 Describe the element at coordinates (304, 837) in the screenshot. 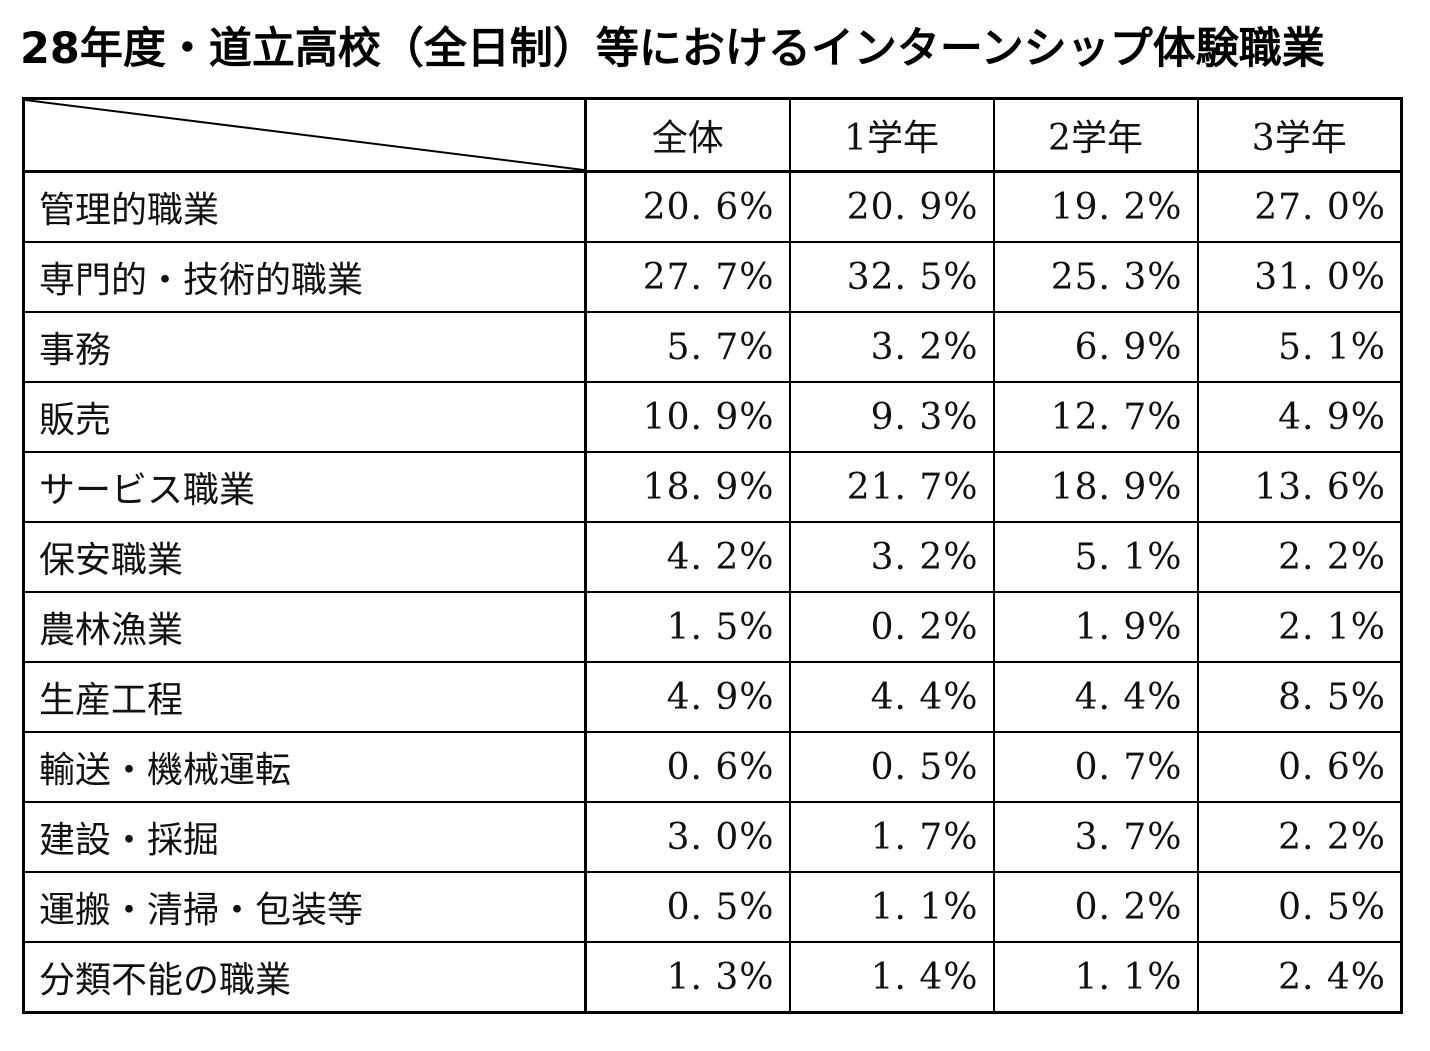

I see `row-label: 建設・採掘` at that location.